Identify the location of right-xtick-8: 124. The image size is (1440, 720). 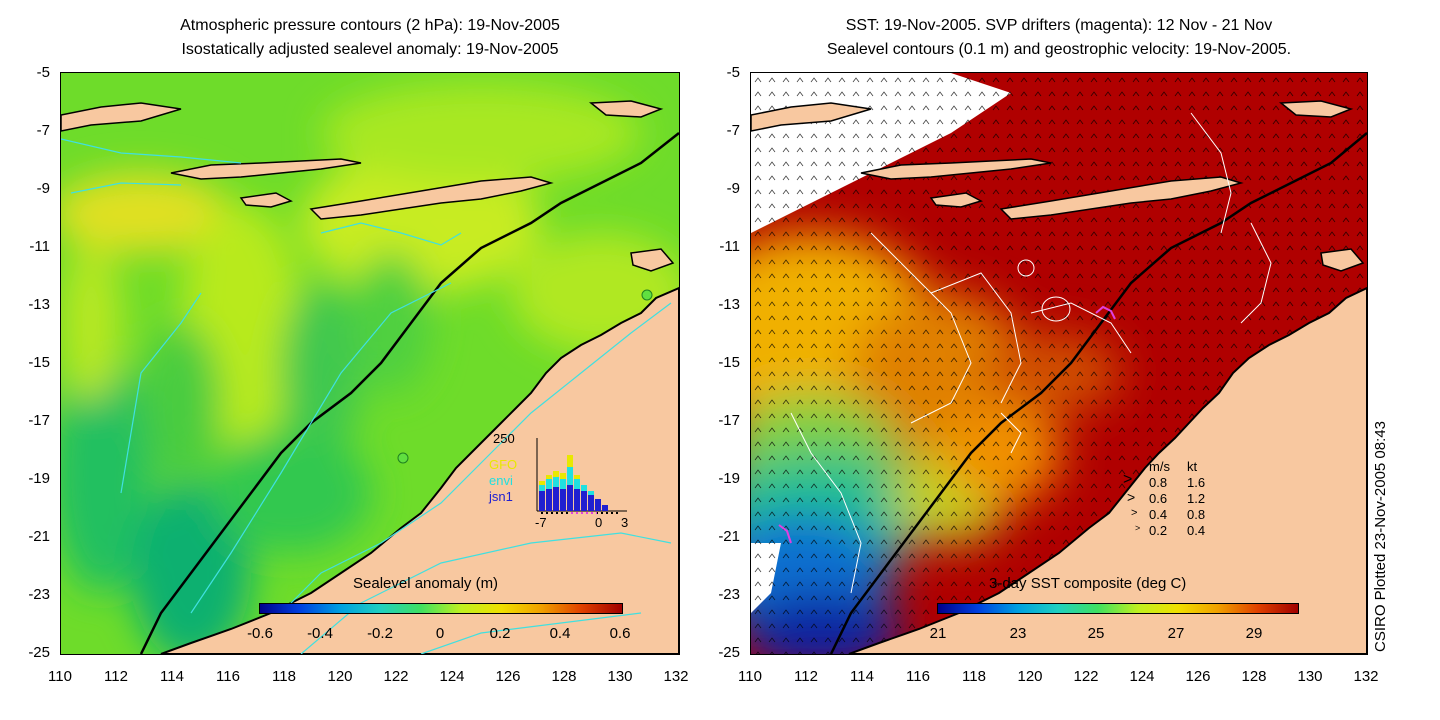
(1142, 676).